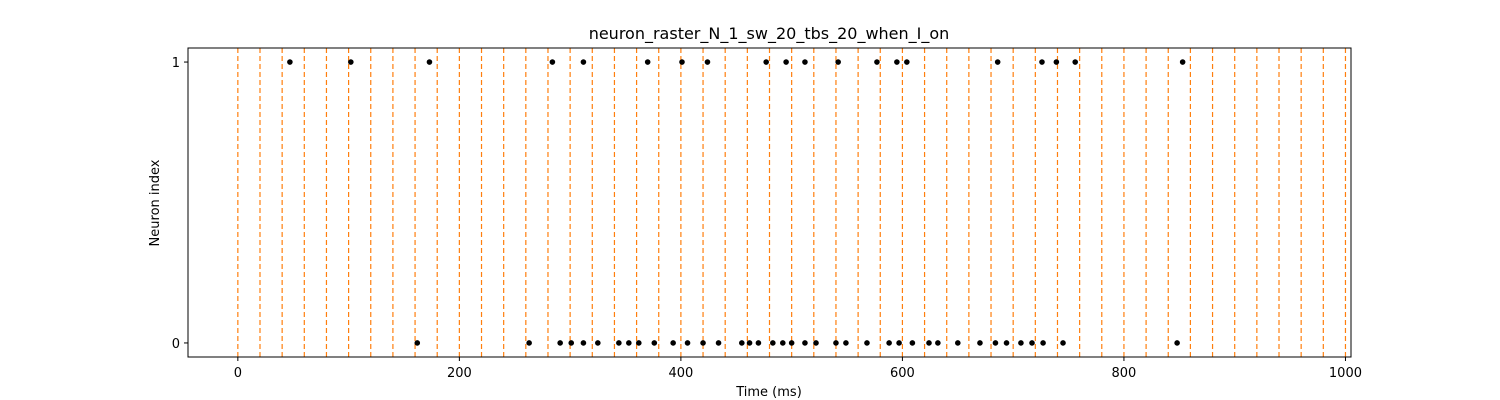 Image resolution: width=1500 pixels, height=400 pixels. I want to click on x-axis-label: Time (ms), so click(768, 392).